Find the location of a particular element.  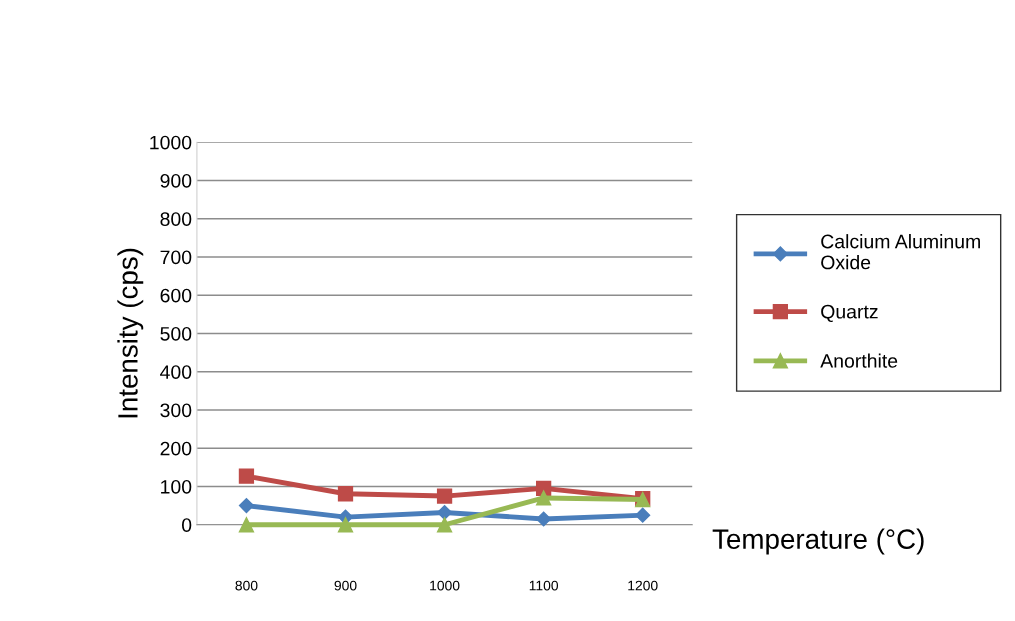

x-tick-label: 800 is located at coordinates (246, 585).